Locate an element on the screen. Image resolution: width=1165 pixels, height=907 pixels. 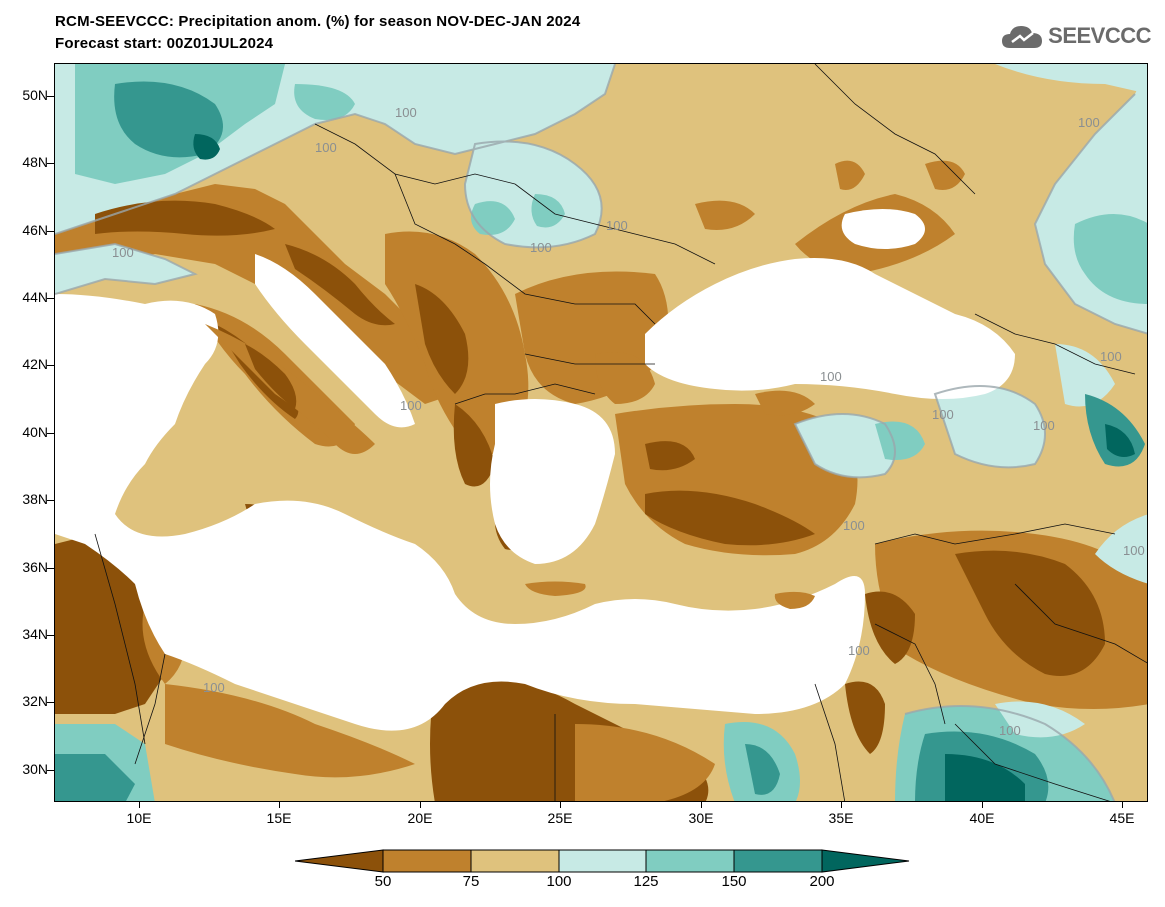
lon-label: 15E is located at coordinates (279, 818).